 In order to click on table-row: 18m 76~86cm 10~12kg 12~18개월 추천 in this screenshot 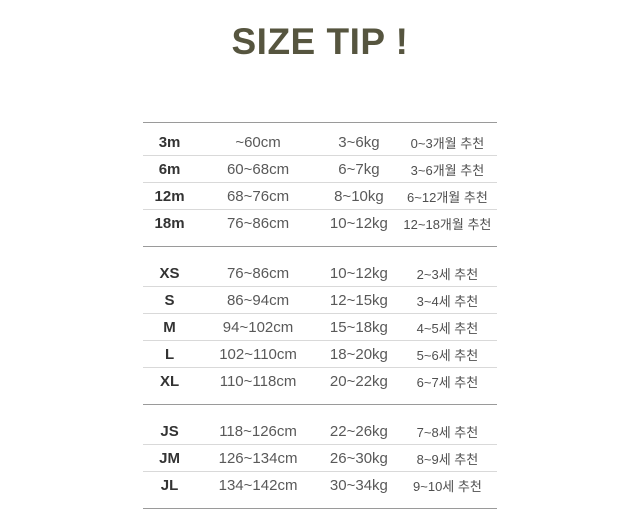, I will do `click(320, 222)`.